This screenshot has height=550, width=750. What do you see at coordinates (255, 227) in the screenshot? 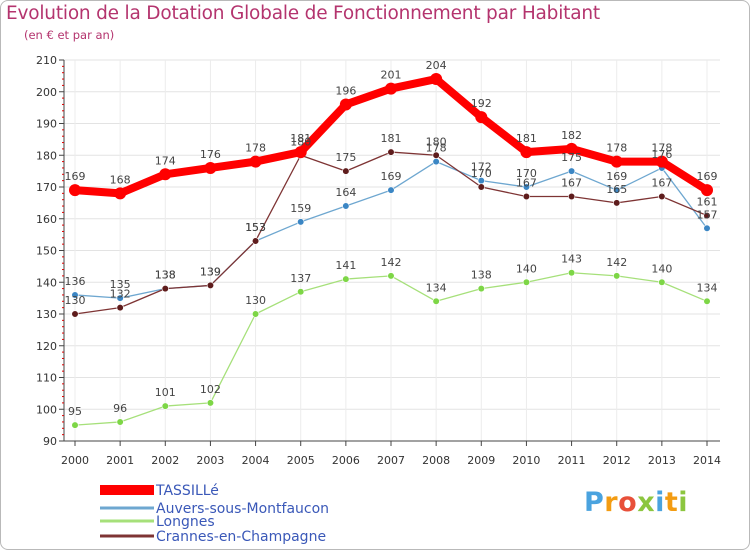
I see `data-label: 153` at bounding box center [255, 227].